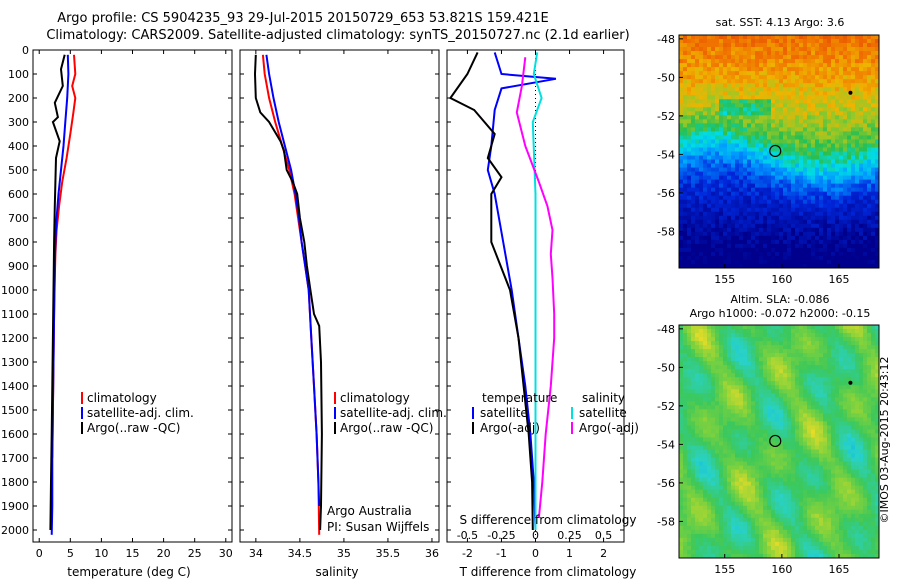 The height and width of the screenshot is (580, 900). I want to click on depth-tick-label: 600, so click(18, 194).